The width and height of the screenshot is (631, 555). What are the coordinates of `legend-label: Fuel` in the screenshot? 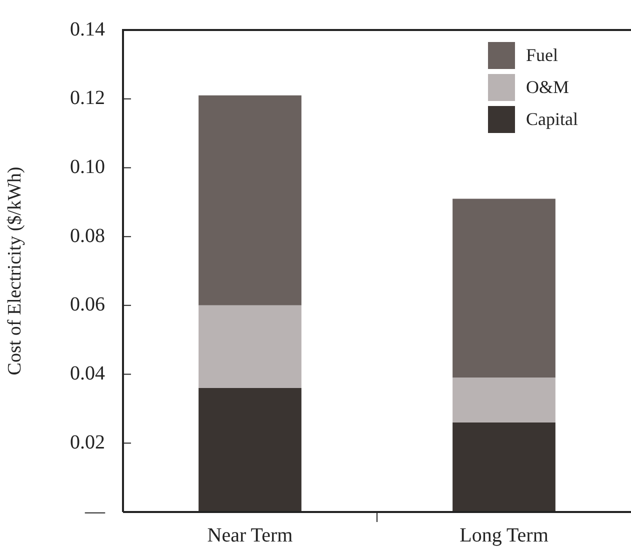 It's located at (542, 55).